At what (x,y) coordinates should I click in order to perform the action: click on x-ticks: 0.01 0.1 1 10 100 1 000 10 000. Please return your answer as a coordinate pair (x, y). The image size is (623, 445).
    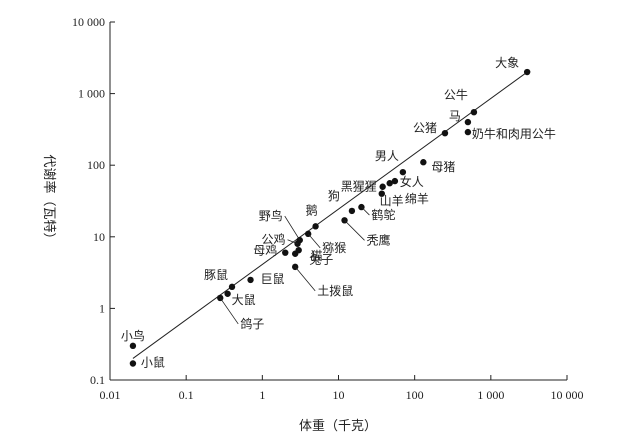
    Looking at the image, I should click on (342, 388).